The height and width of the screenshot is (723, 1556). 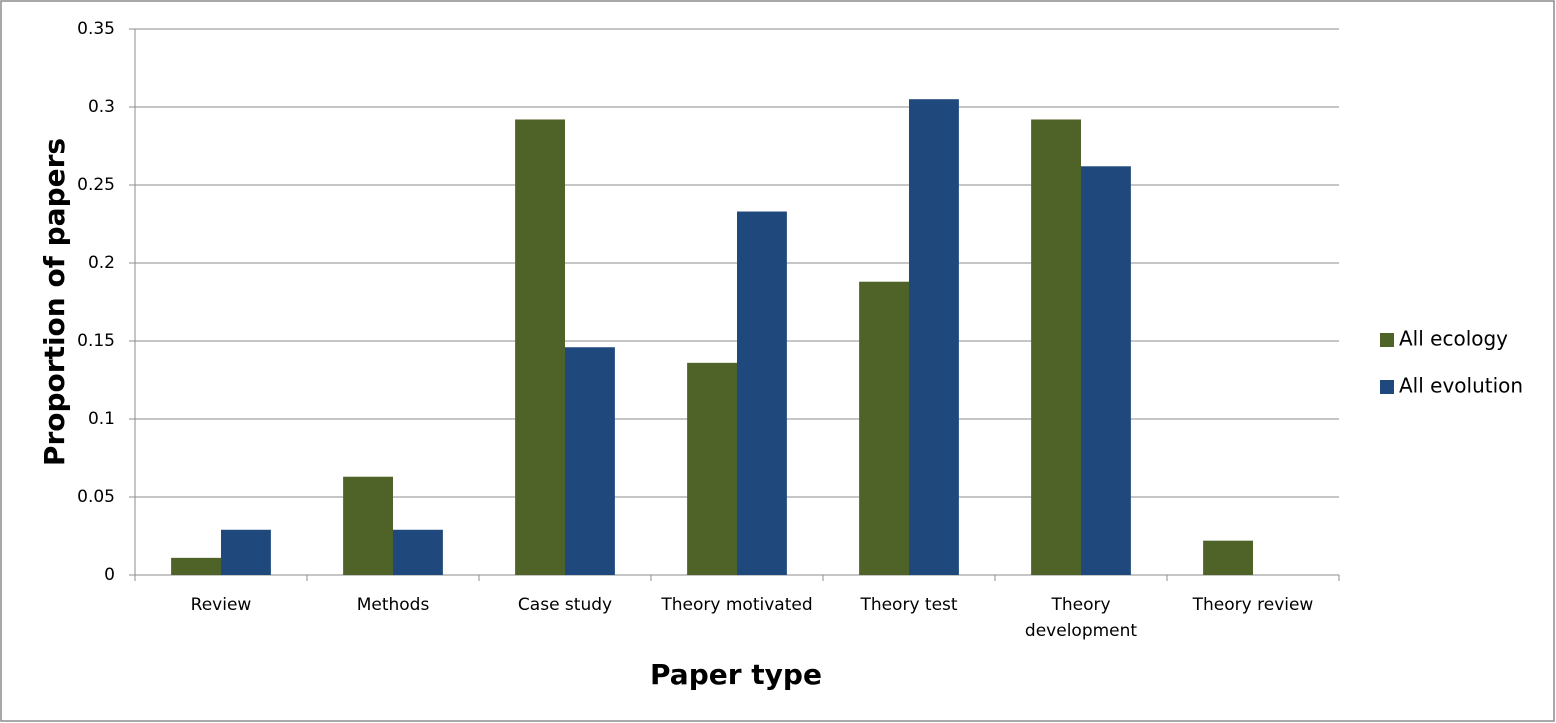 What do you see at coordinates (736, 605) in the screenshot?
I see `x-tick-label: Theory motivated` at bounding box center [736, 605].